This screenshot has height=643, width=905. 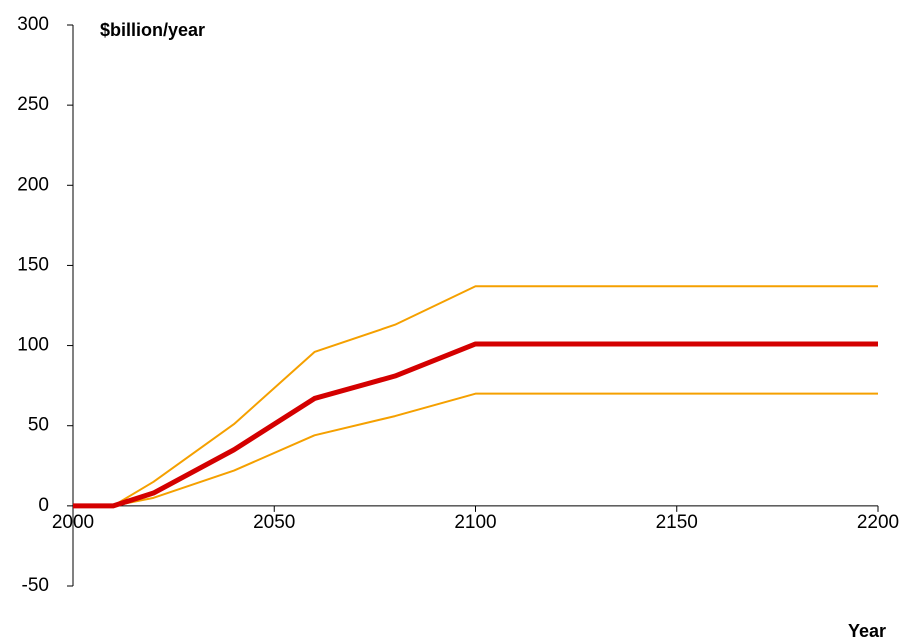 I want to click on y-tick-label: 0, so click(x=43, y=505).